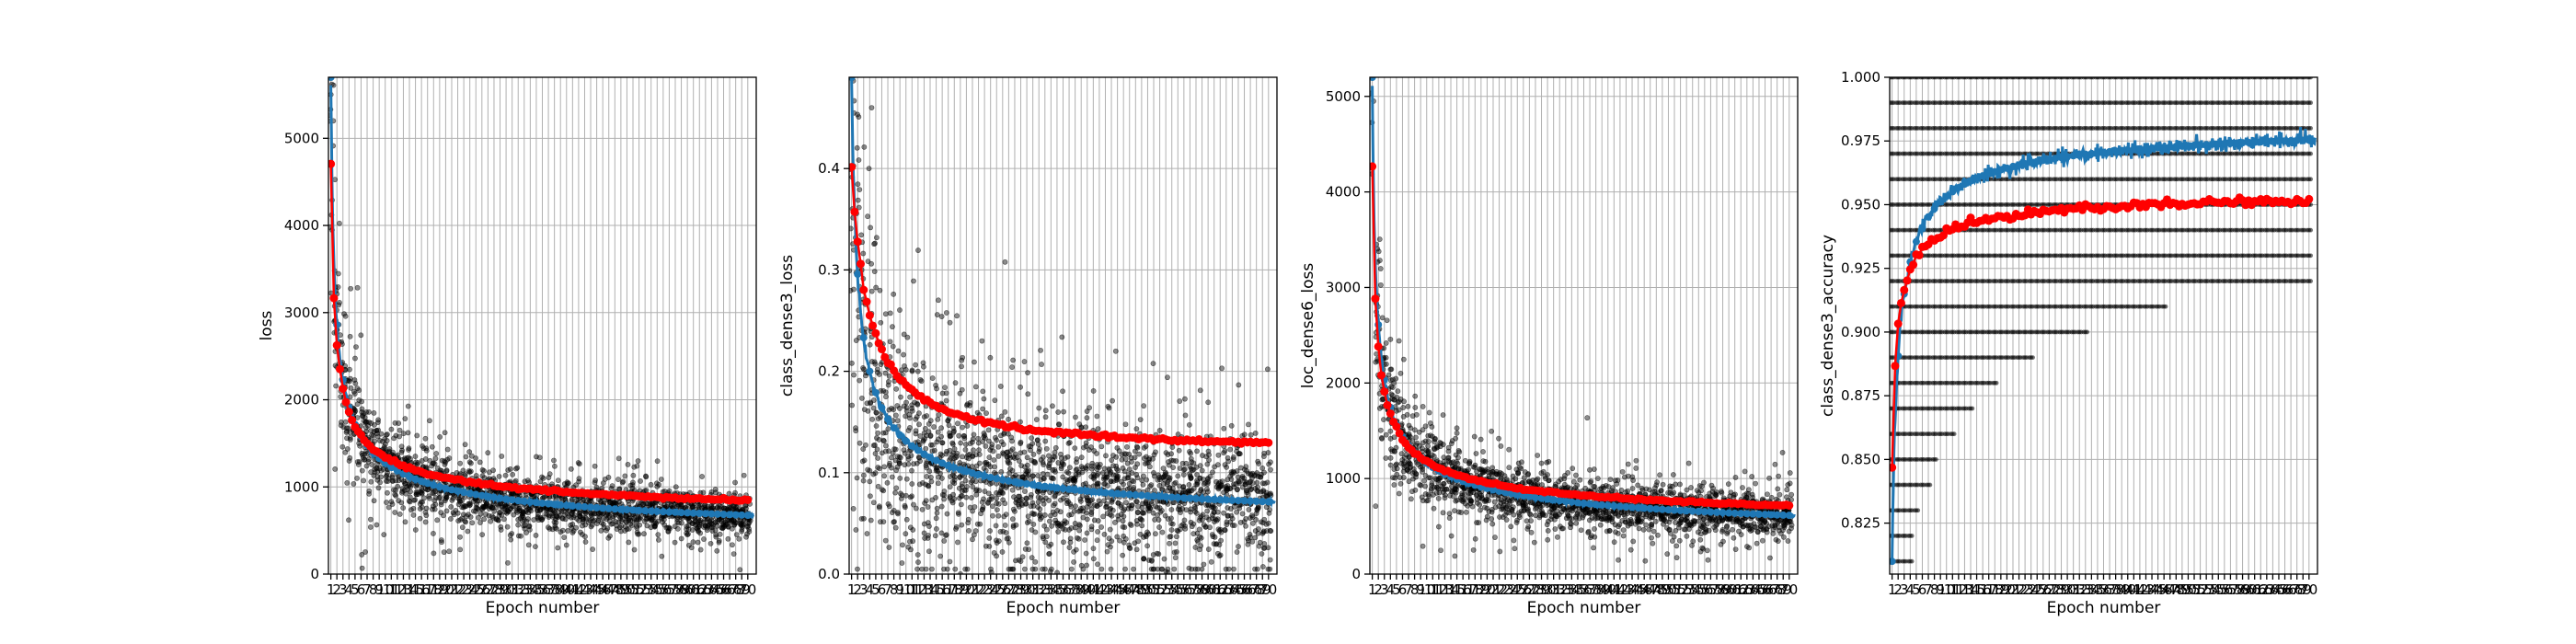  What do you see at coordinates (543, 608) in the screenshot?
I see `x-axis-label: Epoch number` at bounding box center [543, 608].